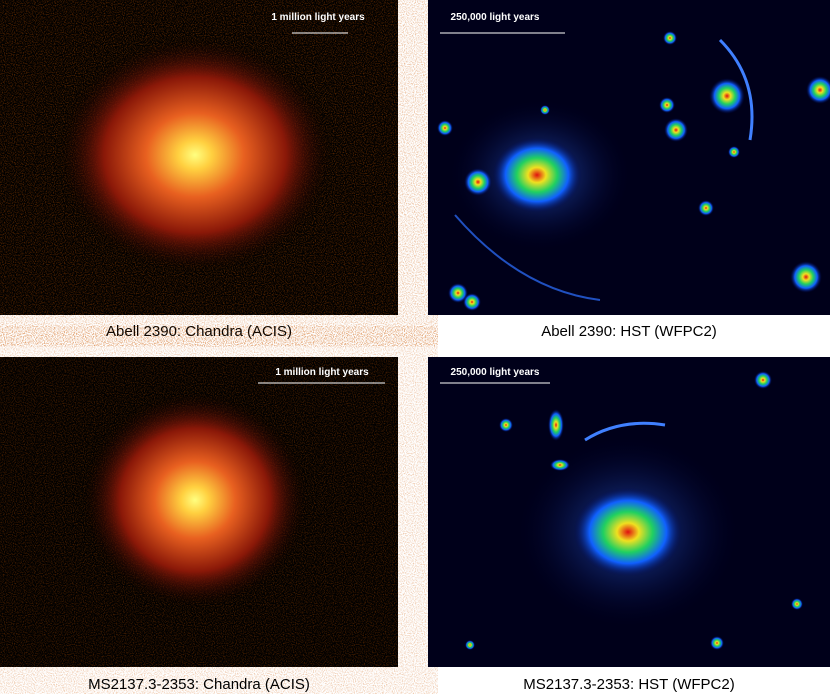  I want to click on caption: Abell 2390: HST (WFPC2), so click(629, 331).